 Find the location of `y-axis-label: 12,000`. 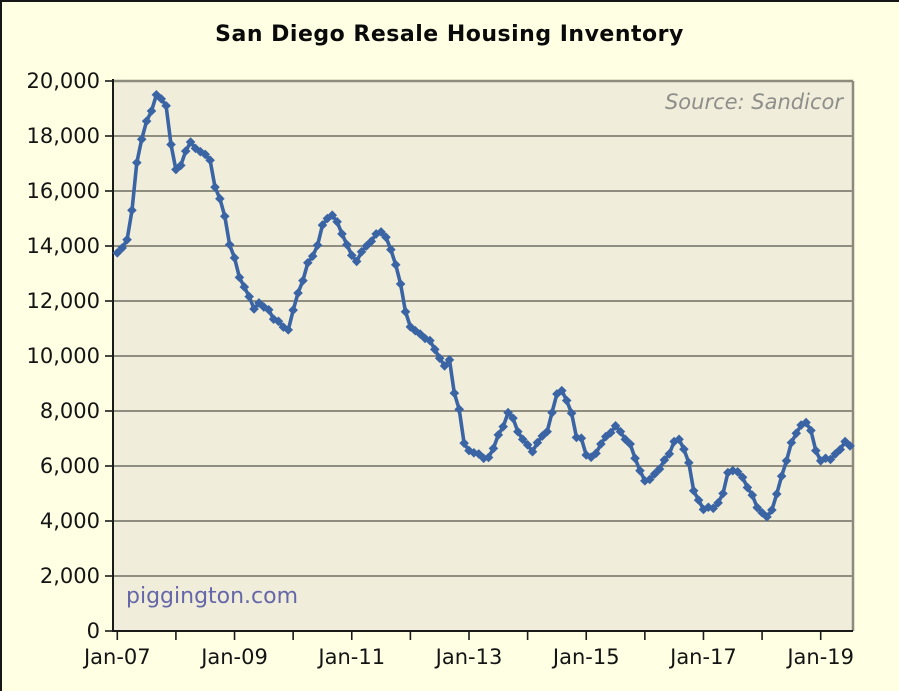

y-axis-label: 12,000 is located at coordinates (63, 301).